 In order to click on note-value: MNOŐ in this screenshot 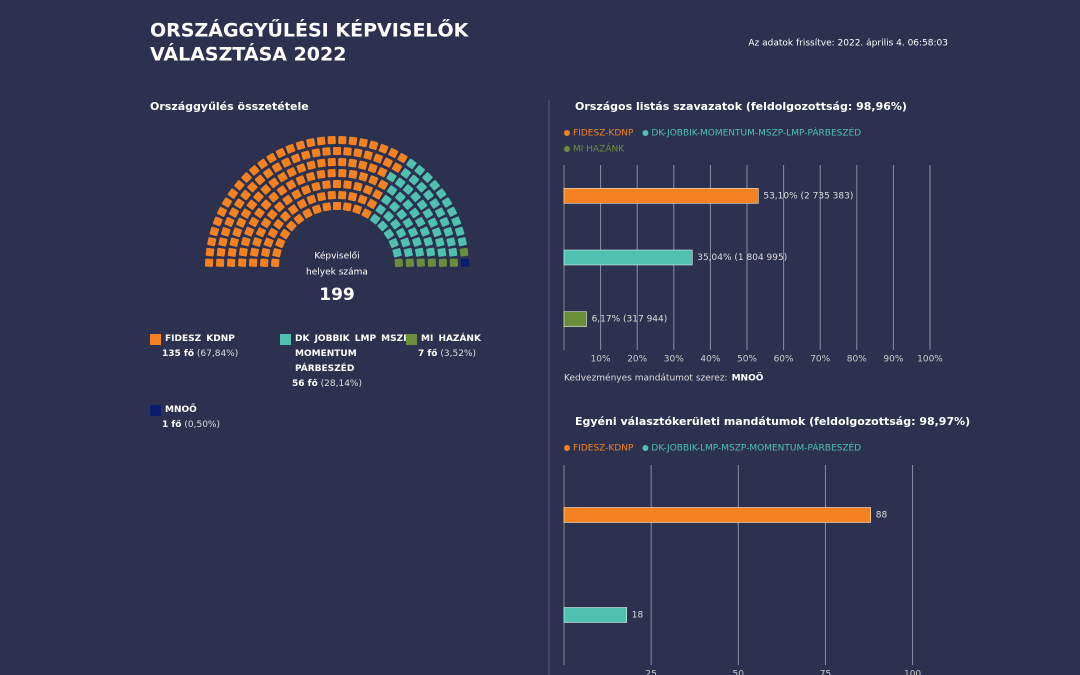, I will do `click(748, 378)`.